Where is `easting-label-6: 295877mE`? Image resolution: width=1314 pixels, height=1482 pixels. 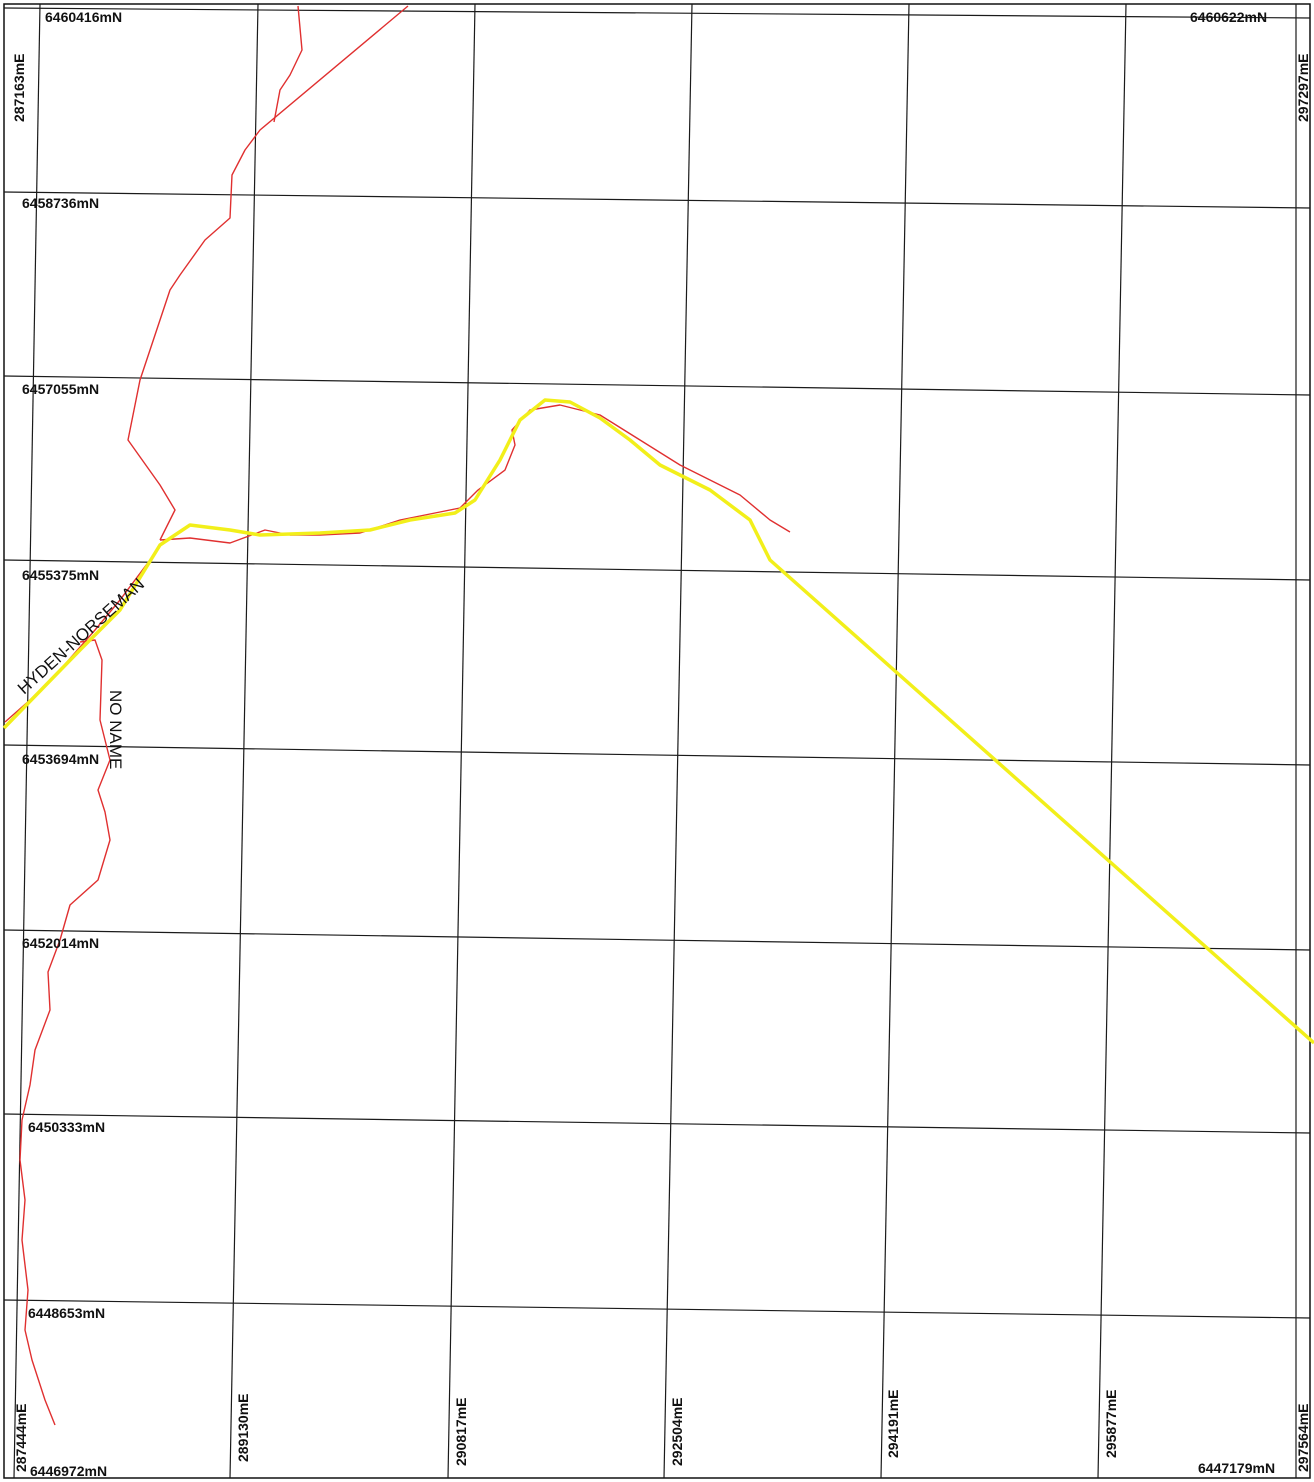
easting-label-6: 295877mE is located at coordinates (1111, 1423).